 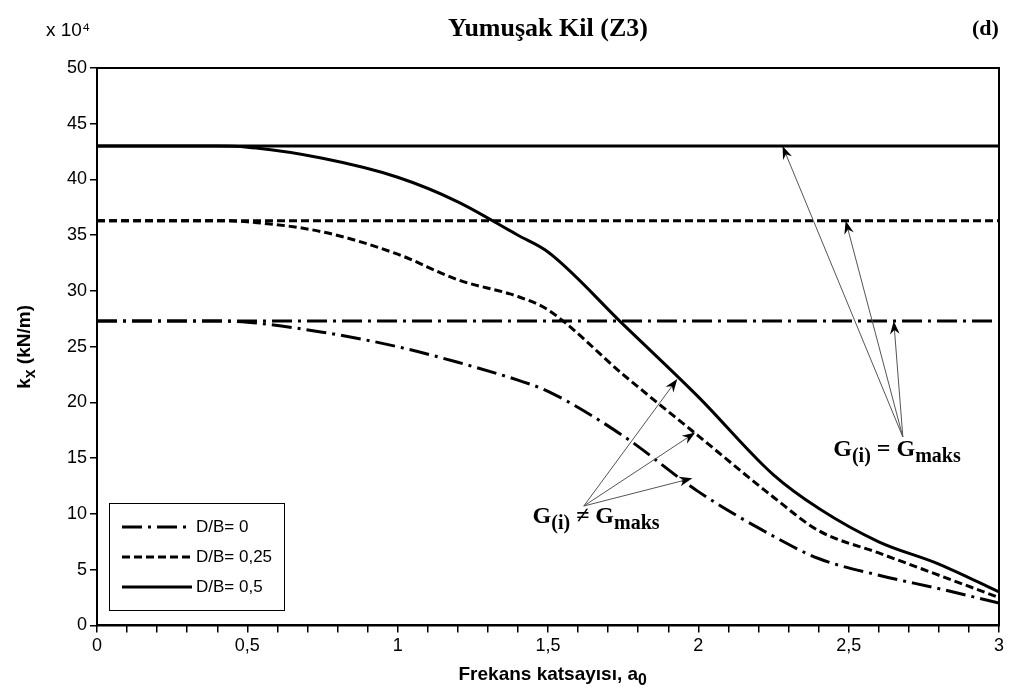 What do you see at coordinates (76, 66) in the screenshot?
I see `y-tick-label: 50` at bounding box center [76, 66].